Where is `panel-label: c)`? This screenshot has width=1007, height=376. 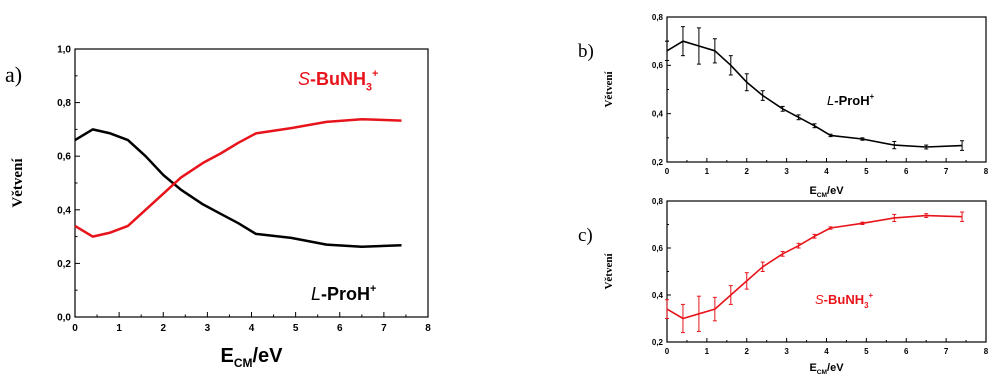
panel-label: c) is located at coordinates (585, 235).